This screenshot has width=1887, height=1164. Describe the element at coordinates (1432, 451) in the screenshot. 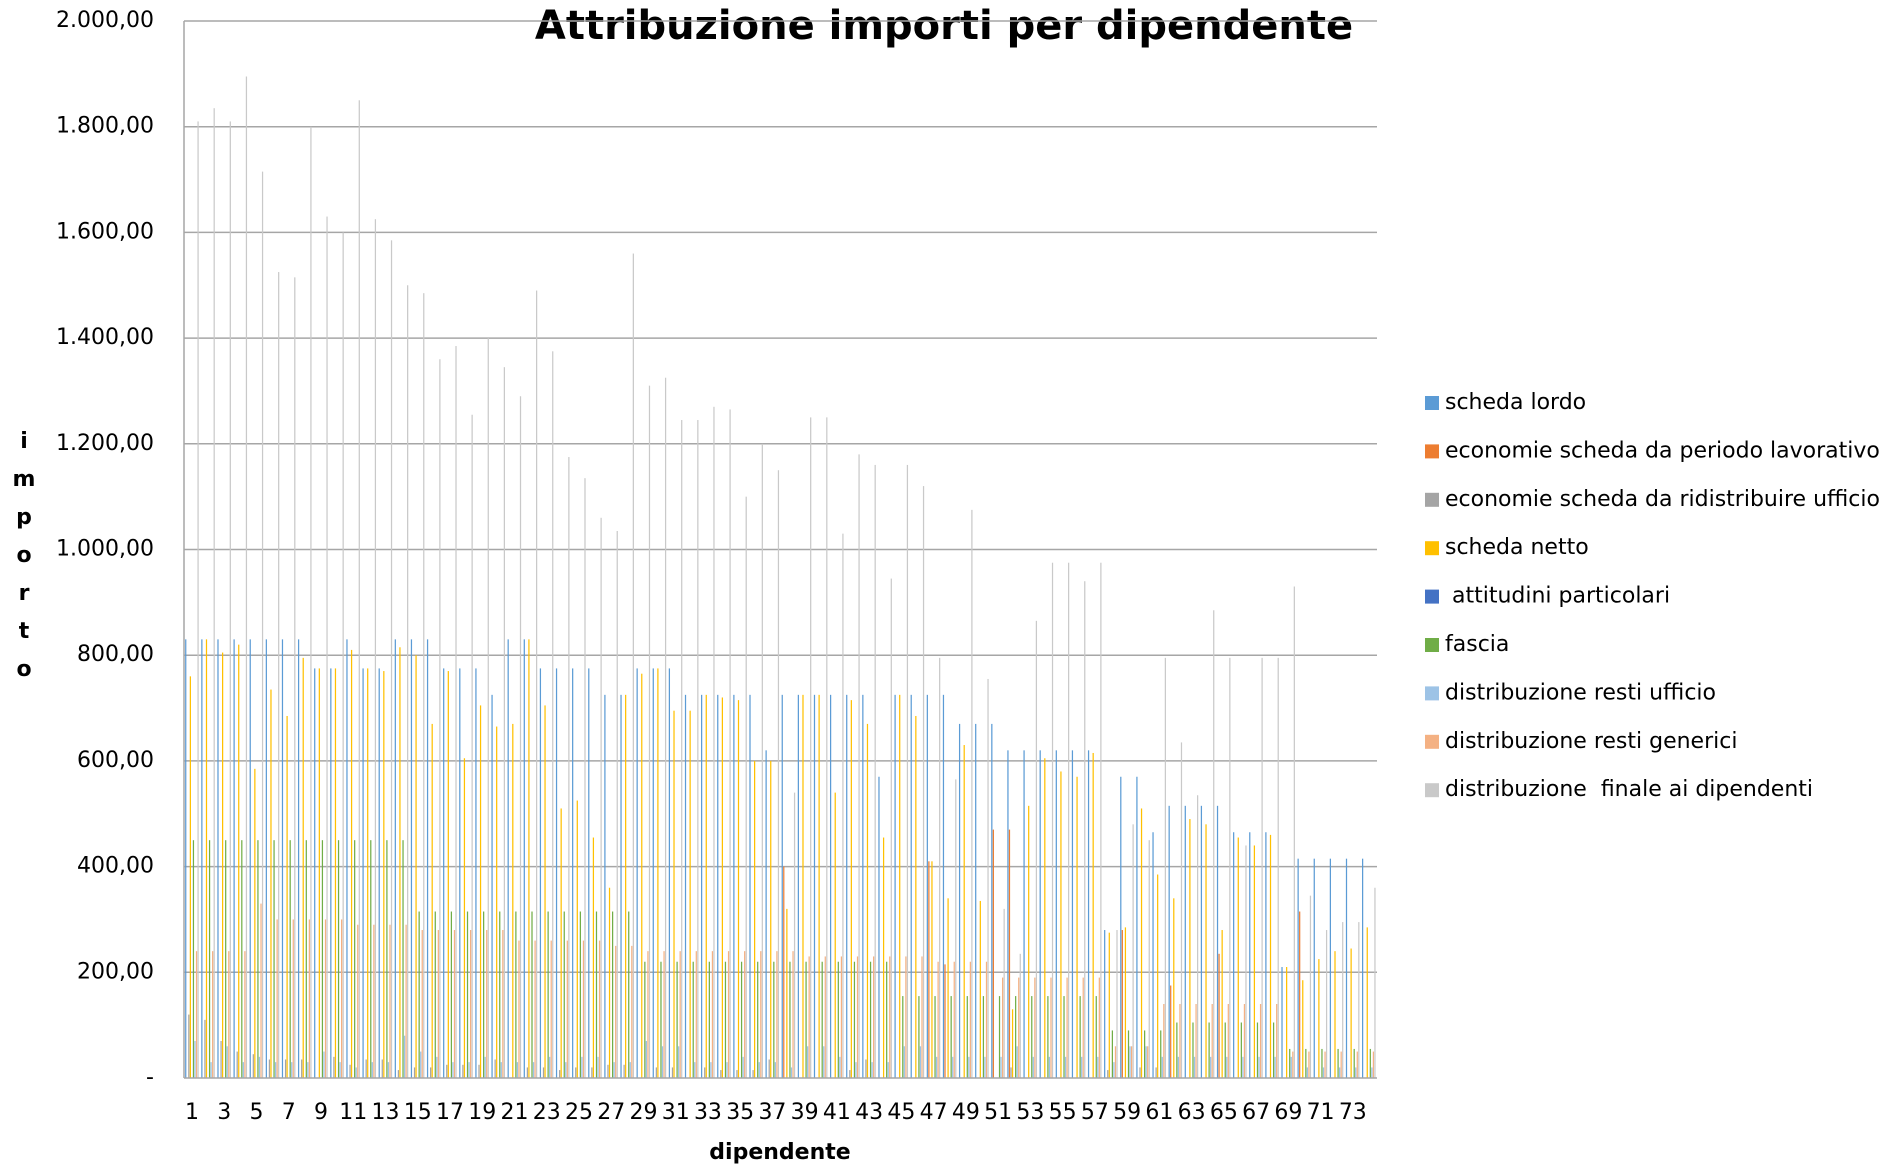

I see `legend-swatch` at that location.